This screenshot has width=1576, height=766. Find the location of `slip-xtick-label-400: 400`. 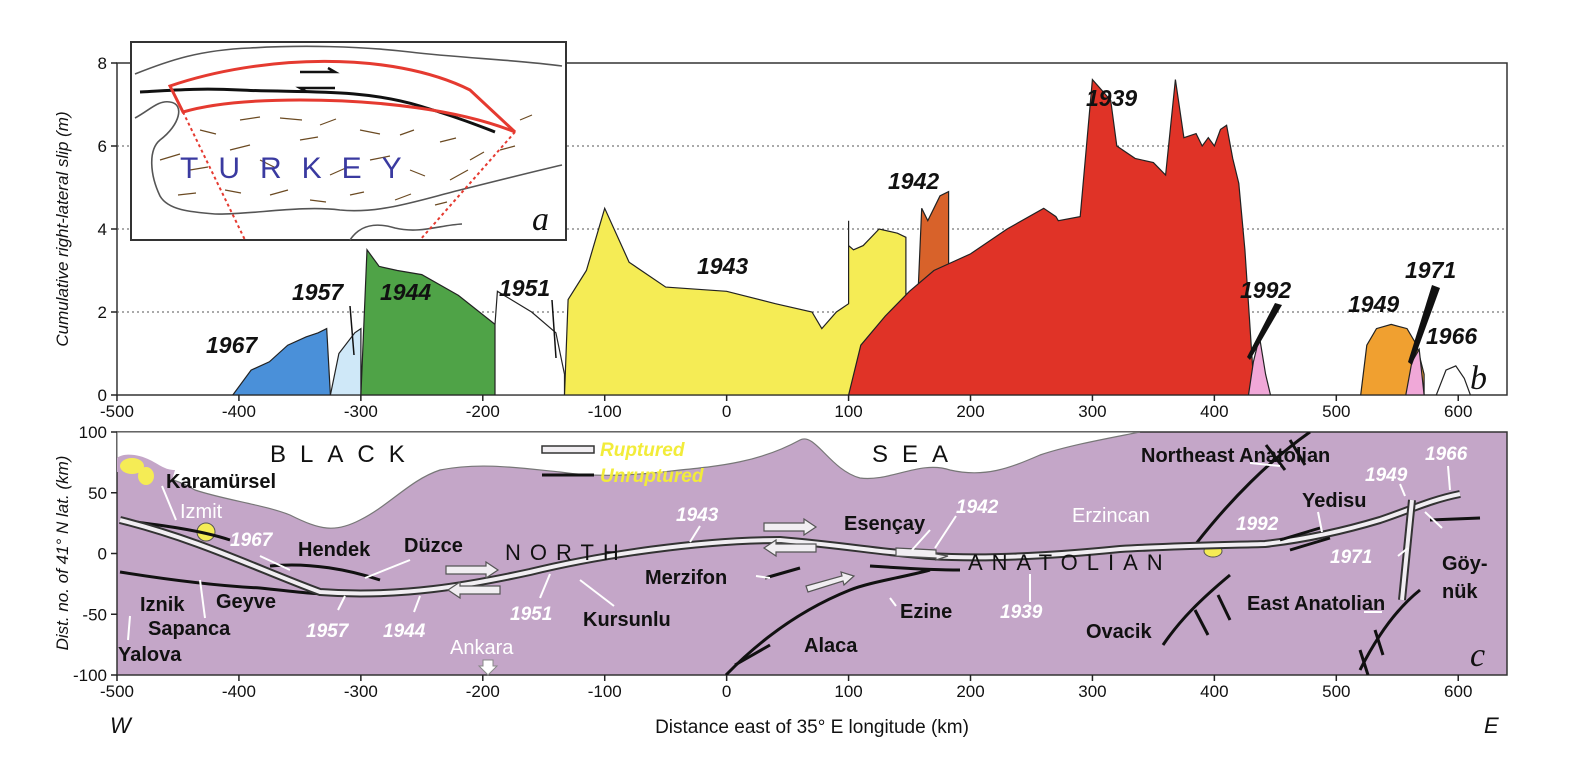

slip-xtick-label-400: 400 is located at coordinates (1214, 411).